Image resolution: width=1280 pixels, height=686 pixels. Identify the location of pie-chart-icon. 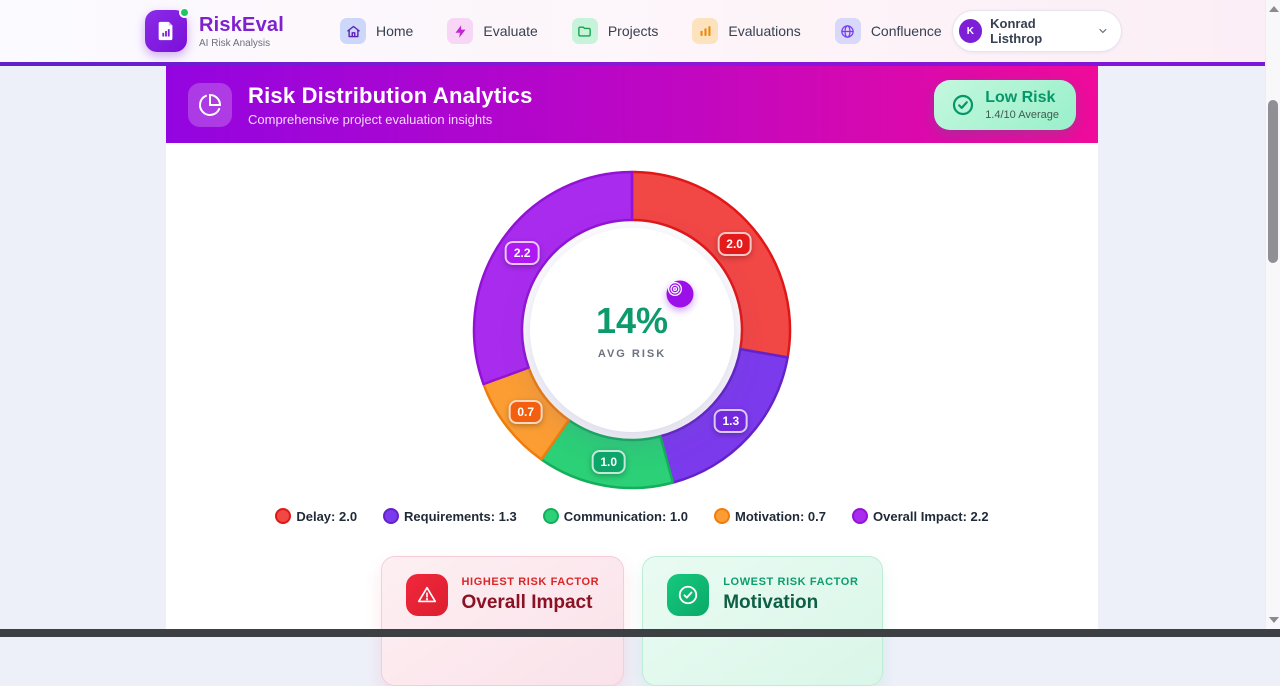
(210, 104).